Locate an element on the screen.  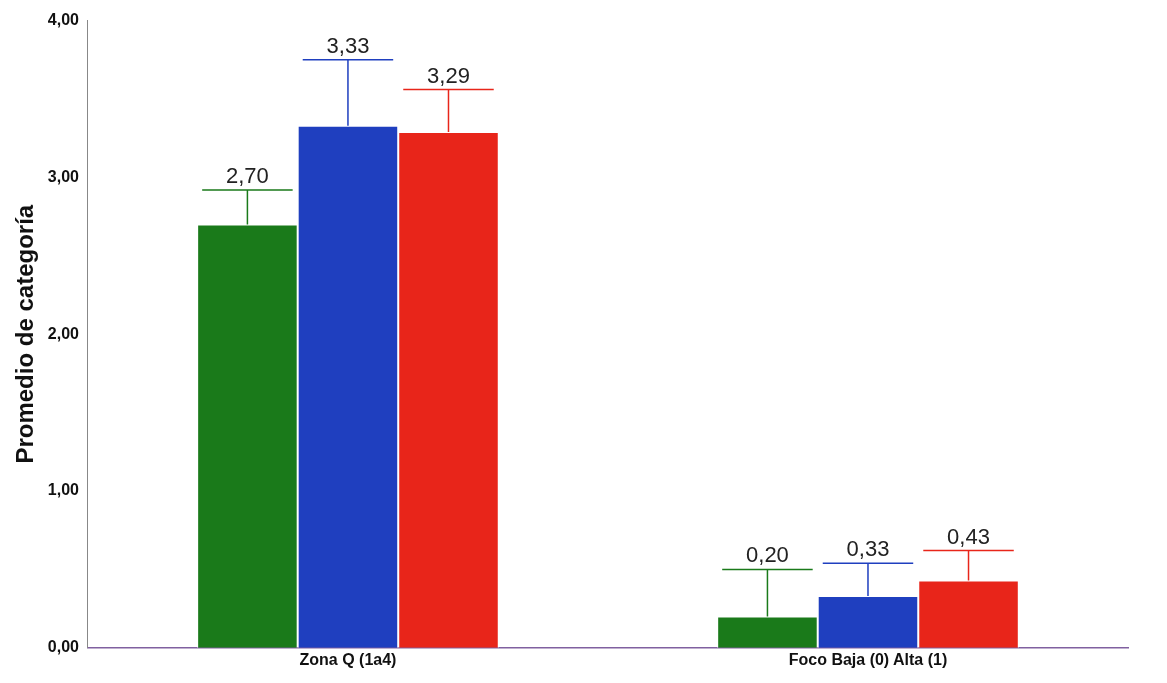
y-tick-label: 0,00 is located at coordinates (63, 647).